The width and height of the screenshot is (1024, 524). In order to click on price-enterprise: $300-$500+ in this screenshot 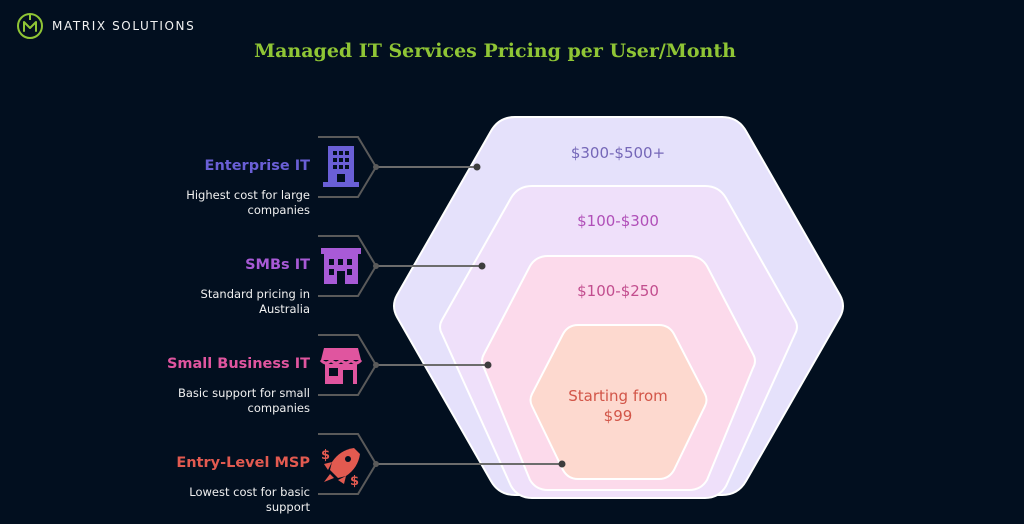, I will do `click(618, 153)`.